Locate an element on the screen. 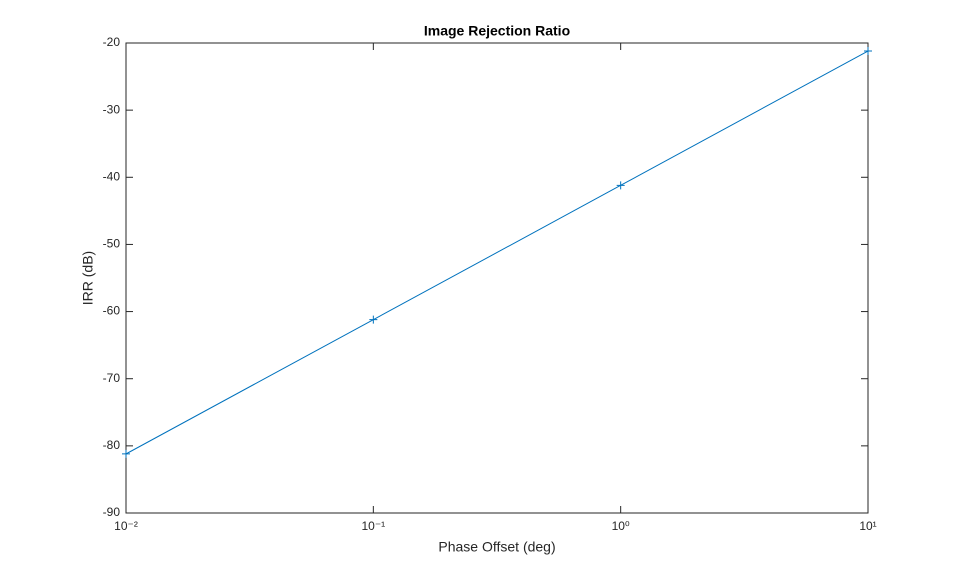  x-tick-label: 10⁻¹ is located at coordinates (373, 526).